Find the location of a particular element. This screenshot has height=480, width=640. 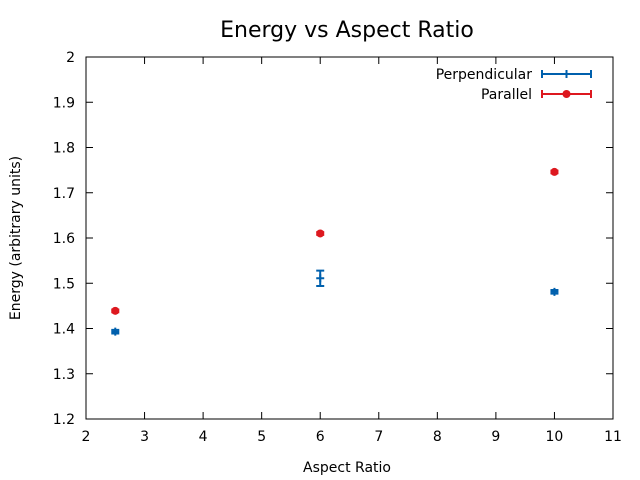

legend-item-perpendicular: Perpendicular is located at coordinates (514, 75).